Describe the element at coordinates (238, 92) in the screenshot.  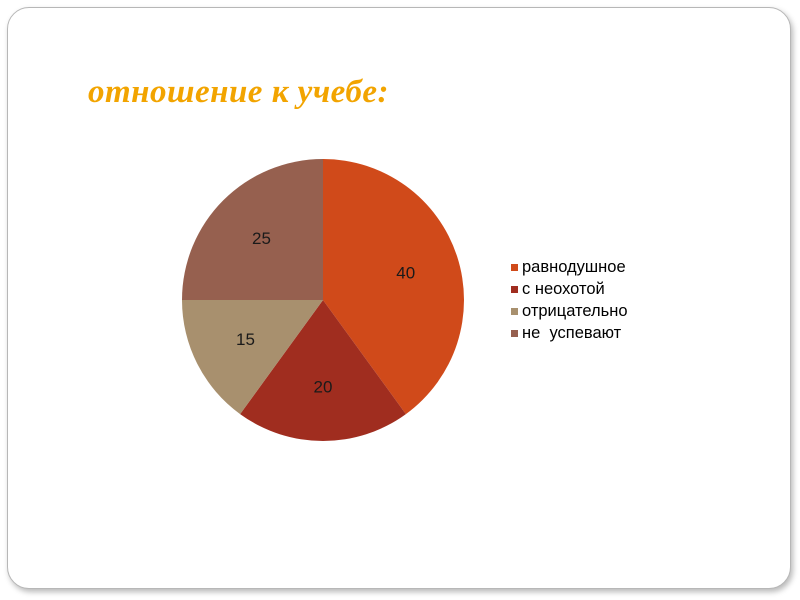
I see `slide-title: отношение к учебе:` at that location.